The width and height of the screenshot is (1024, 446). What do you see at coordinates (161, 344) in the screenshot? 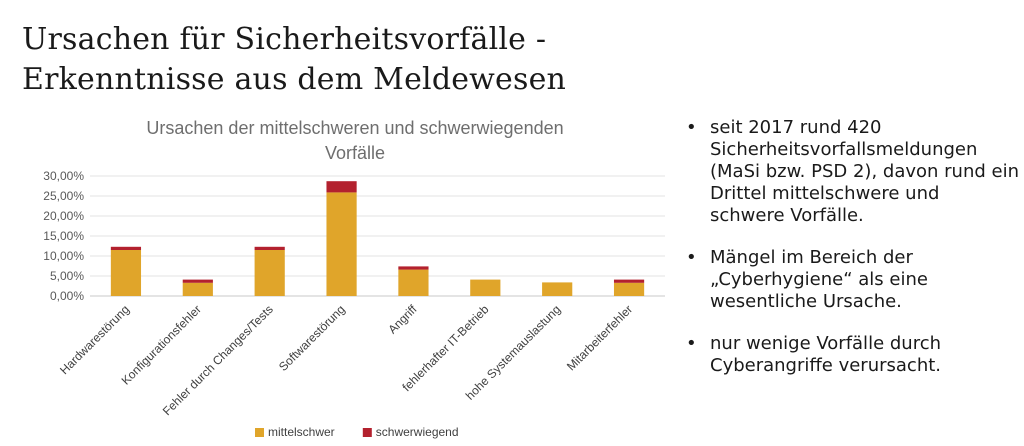
I see `x-tick-label: Konfigurationsfehler` at bounding box center [161, 344].